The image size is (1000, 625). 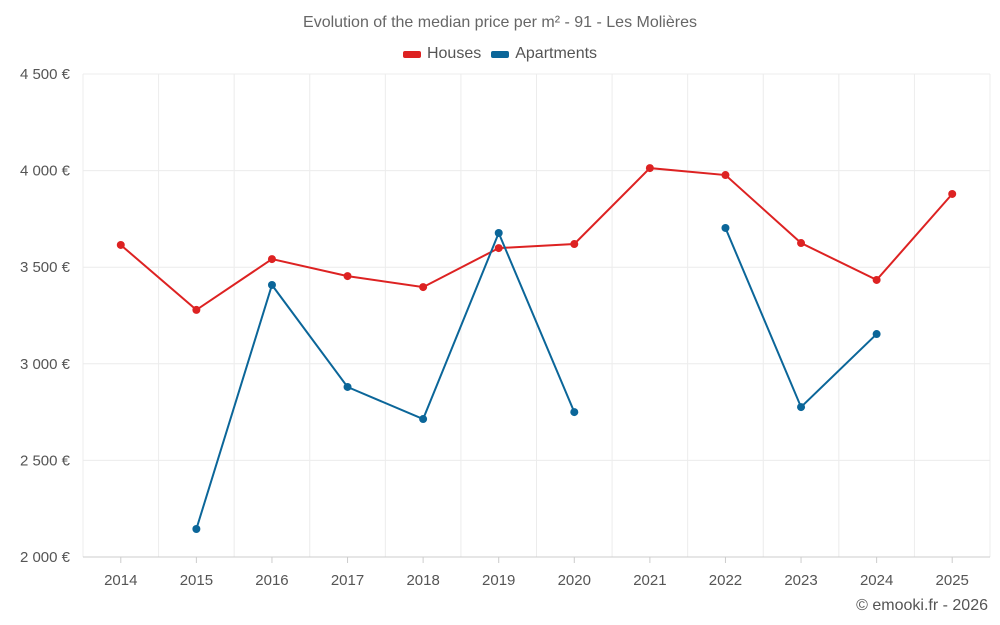 What do you see at coordinates (556, 53) in the screenshot?
I see `legend-label-apartments: Apartments` at bounding box center [556, 53].